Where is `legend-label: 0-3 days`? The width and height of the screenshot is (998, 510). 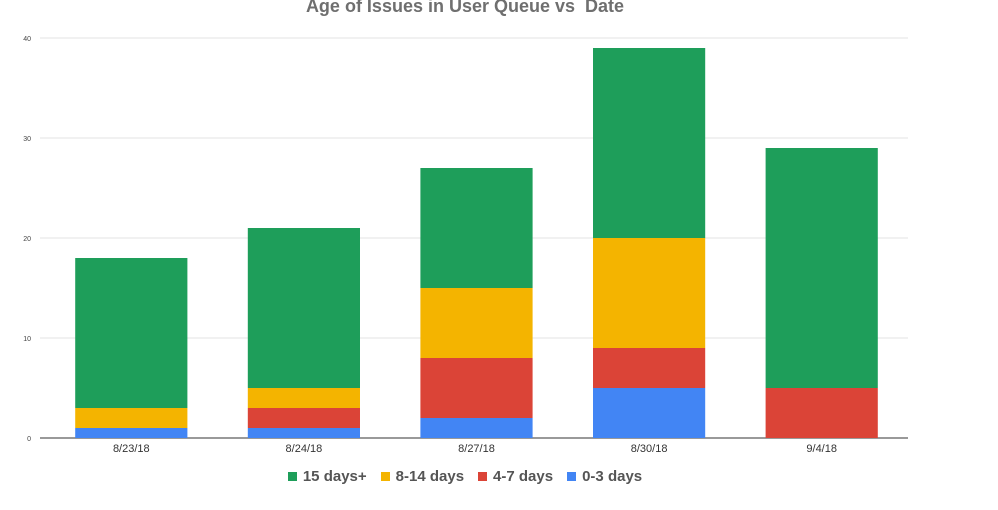
legend-label: 0-3 days is located at coordinates (612, 476).